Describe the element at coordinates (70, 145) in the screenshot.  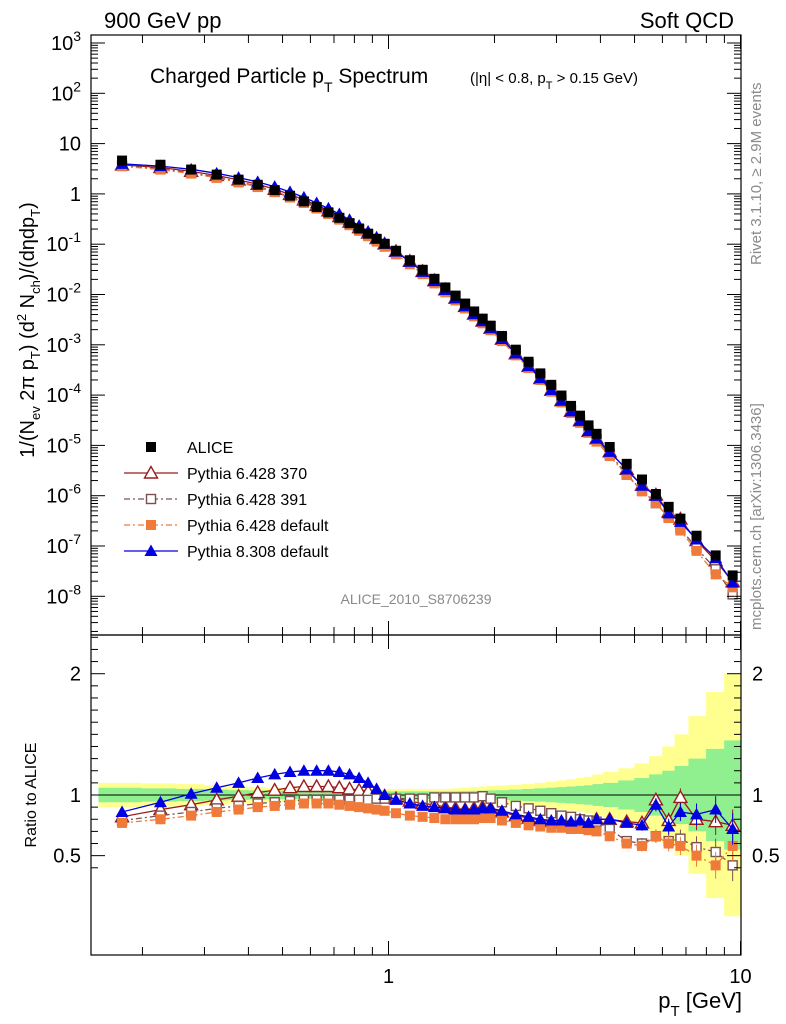
I see `y-tick-label: 10` at that location.